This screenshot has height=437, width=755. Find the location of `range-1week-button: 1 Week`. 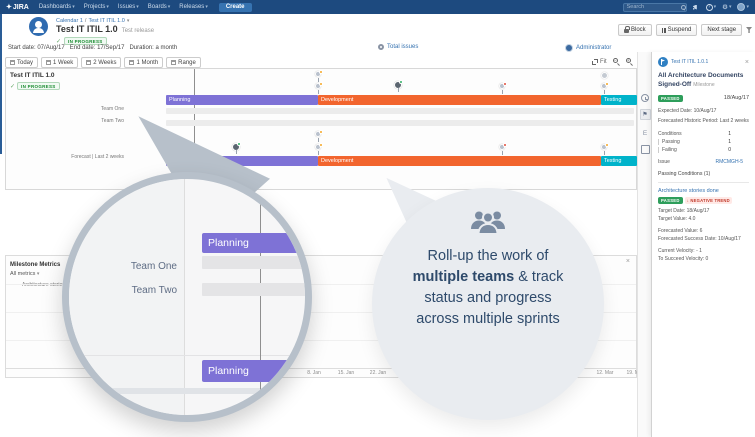

range-1week-button: 1 Week is located at coordinates (60, 62).